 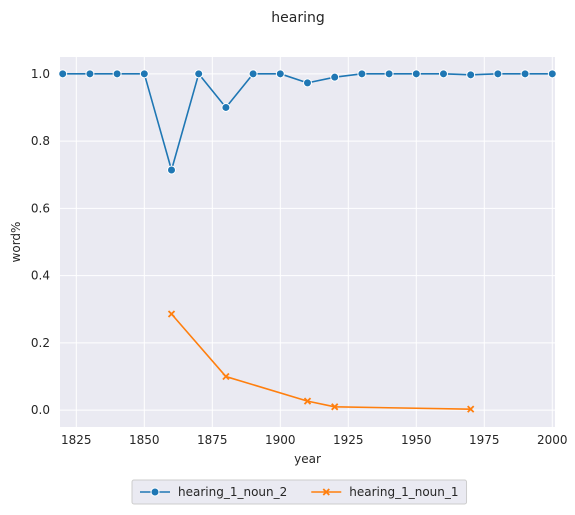 I want to click on x-tick-label: 1850, so click(x=144, y=440).